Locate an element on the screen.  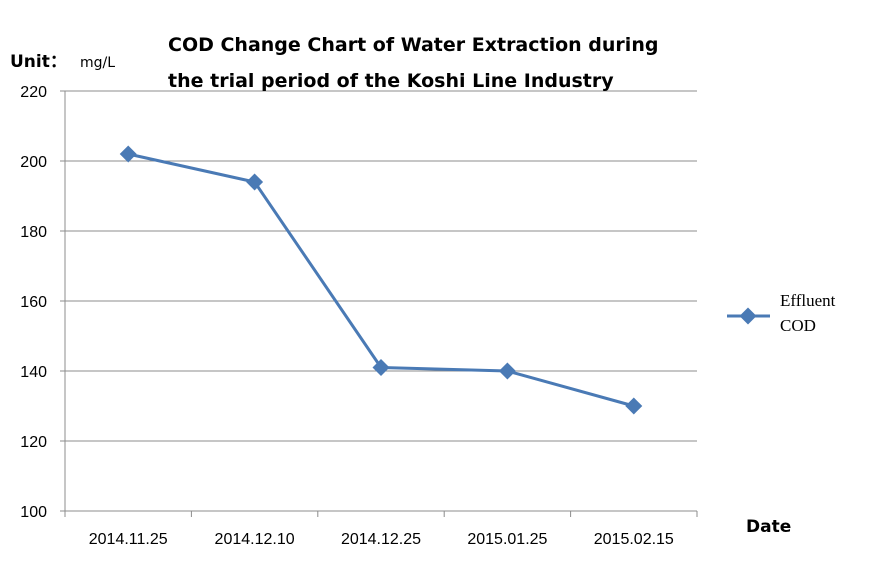
x-tick-label-0: 2014.11.25 is located at coordinates (128, 539).